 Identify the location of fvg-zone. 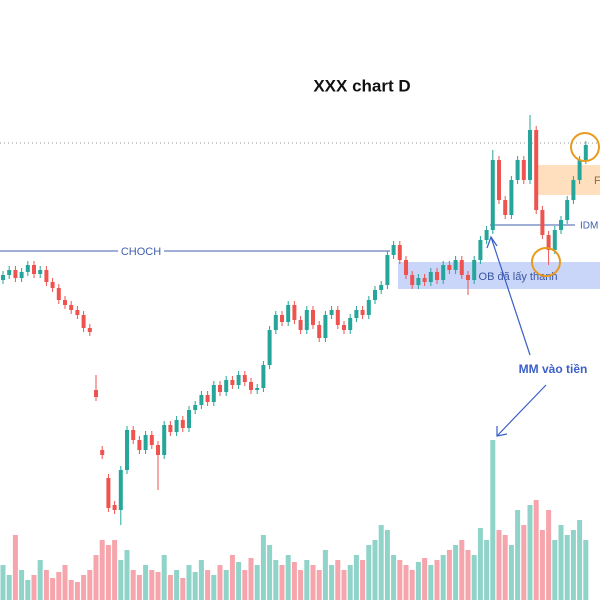
(567, 180).